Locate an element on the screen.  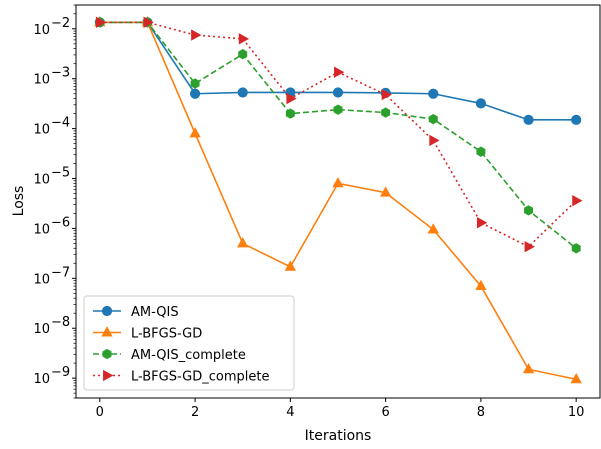
y-tick-label--2: 10 is located at coordinates (41, 30).